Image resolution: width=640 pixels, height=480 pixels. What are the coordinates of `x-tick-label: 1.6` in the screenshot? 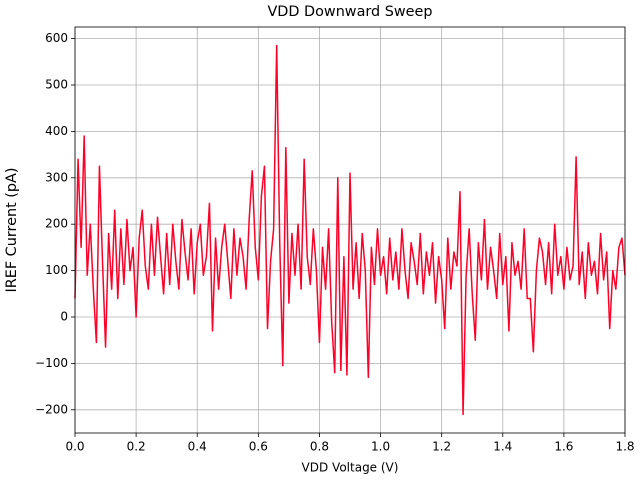 It's located at (563, 447).